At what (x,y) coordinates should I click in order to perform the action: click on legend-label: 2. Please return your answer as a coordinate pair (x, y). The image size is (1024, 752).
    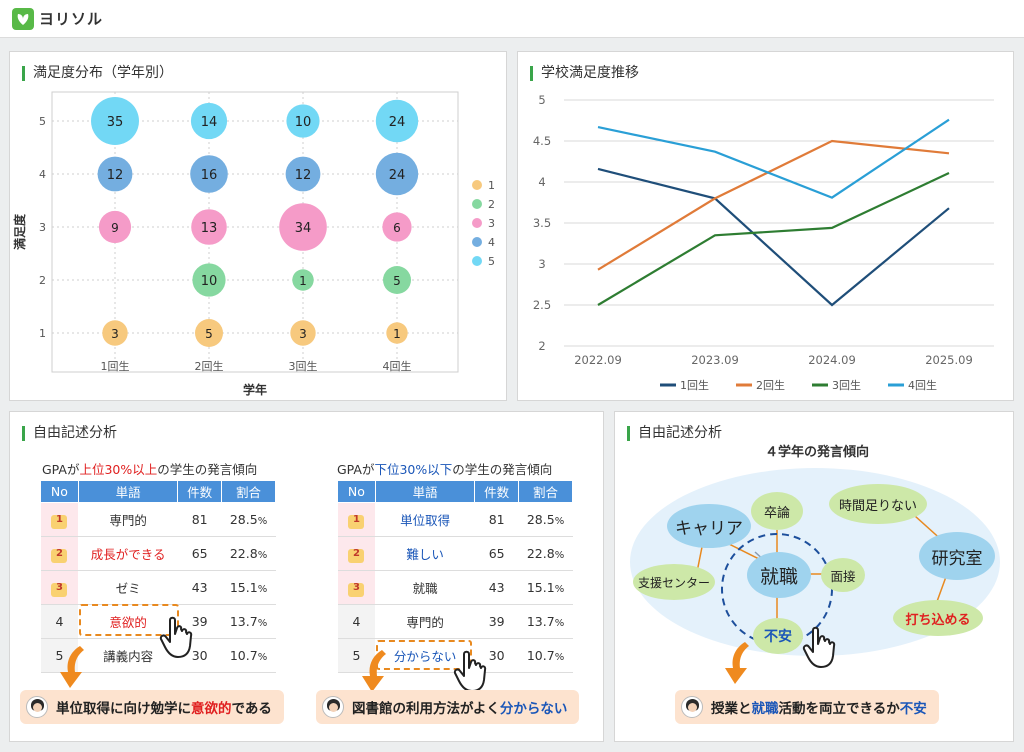
    Looking at the image, I should click on (491, 204).